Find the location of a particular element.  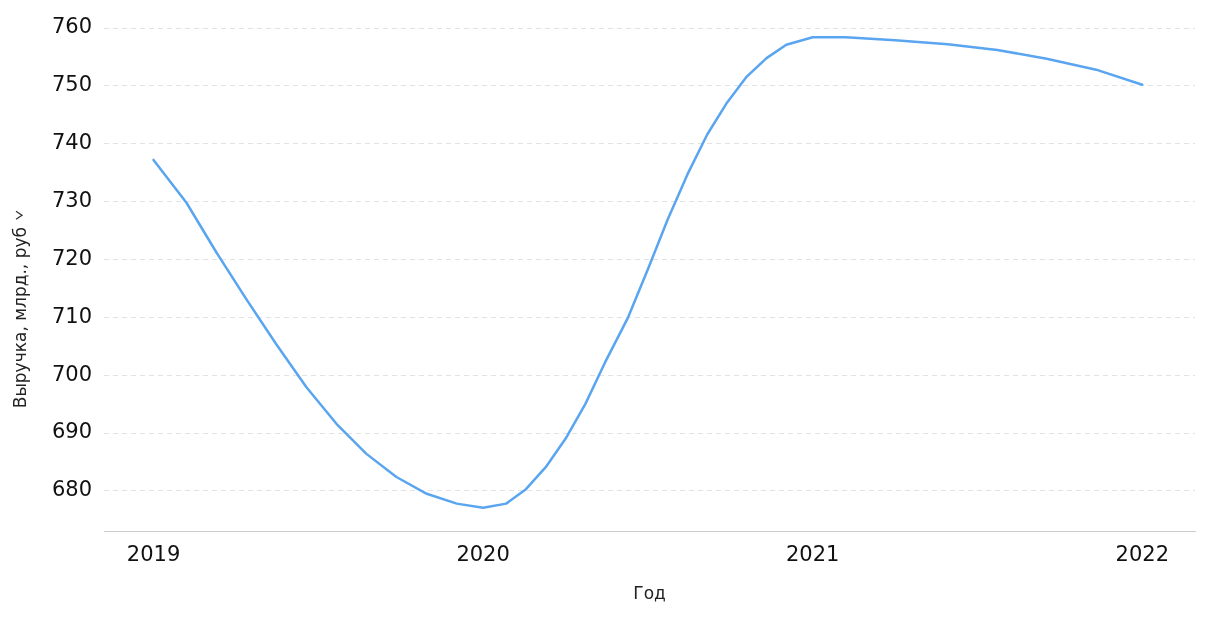

y-tick-label: 710 is located at coordinates (72, 315).